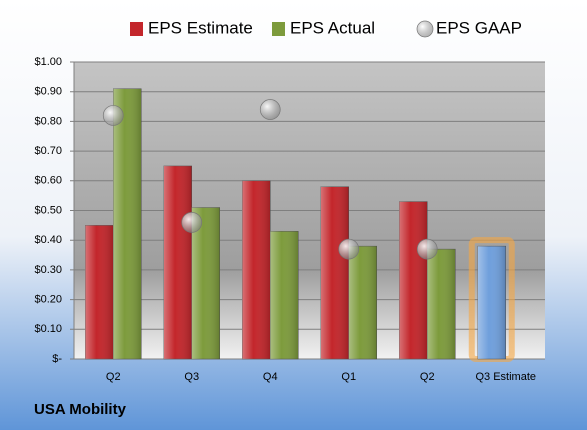 This screenshot has height=430, width=587. Describe the element at coordinates (48, 92) in the screenshot. I see `y-tick-label: $0.90` at that location.